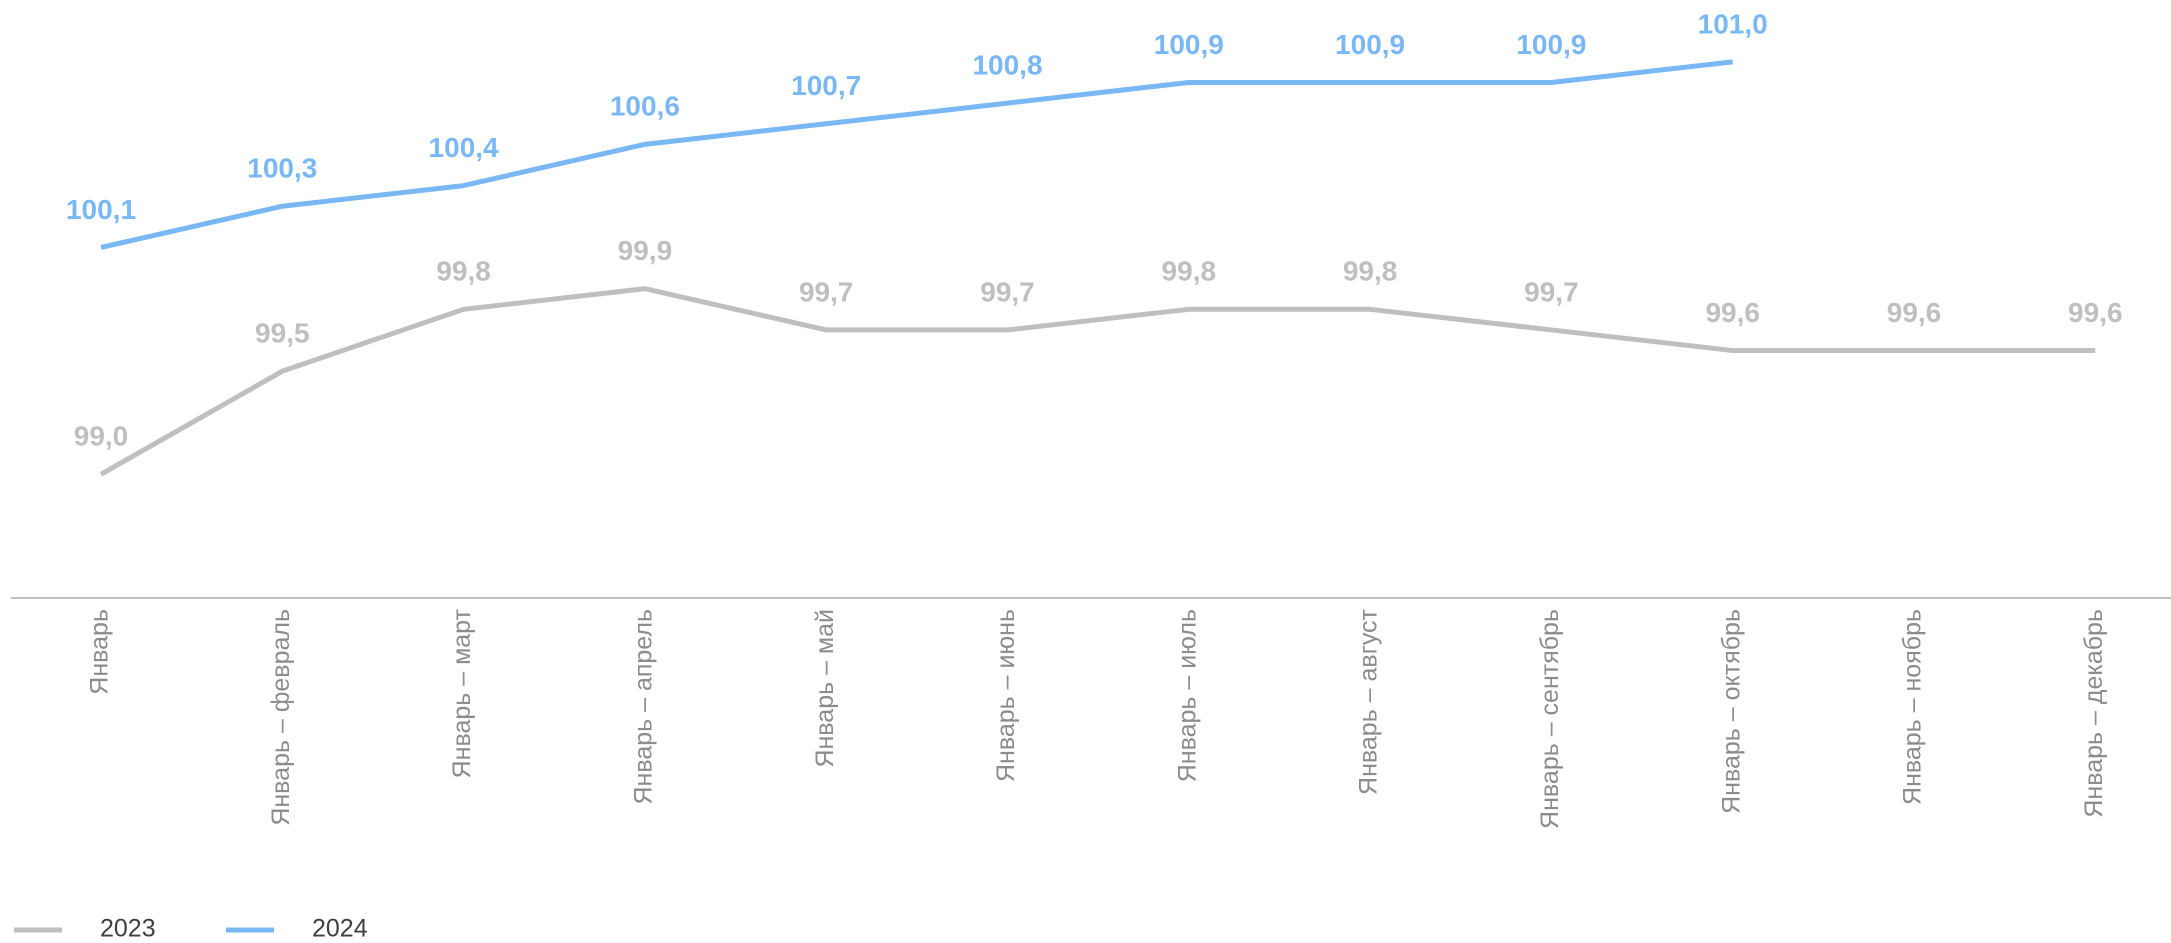 Image resolution: width=2171 pixels, height=943 pixels. Describe the element at coordinates (825, 688) in the screenshot. I see `x-tick-label: Январь – май` at that location.